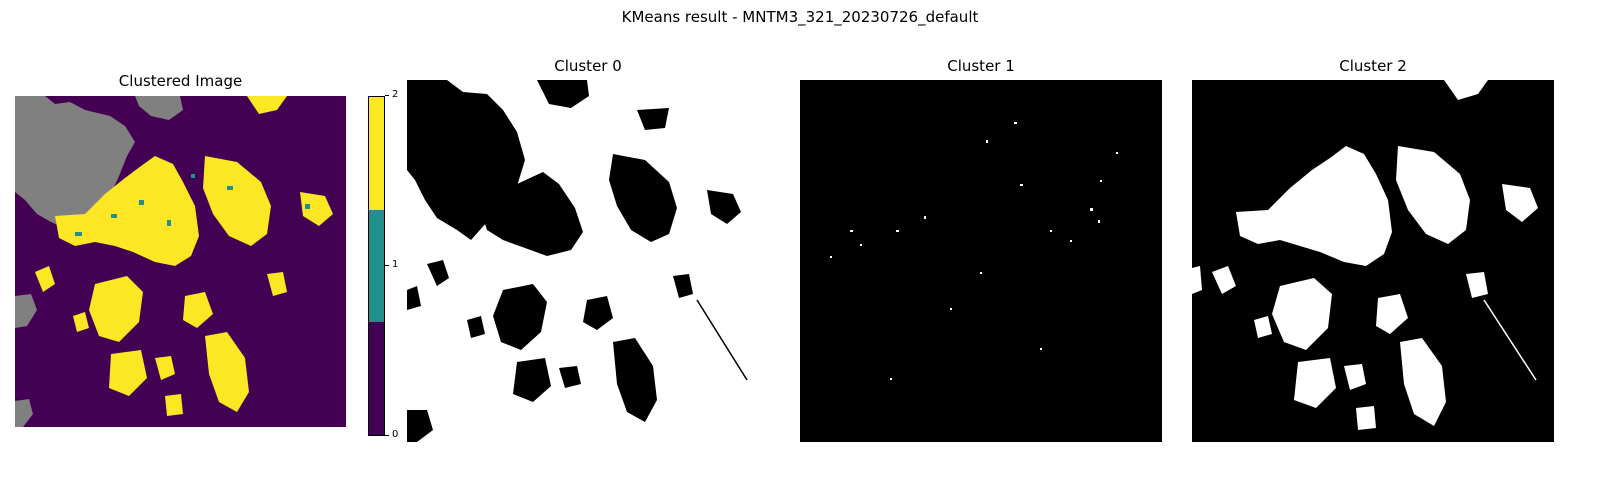  I want to click on cluster-2-title: Cluster 2, so click(1373, 66).